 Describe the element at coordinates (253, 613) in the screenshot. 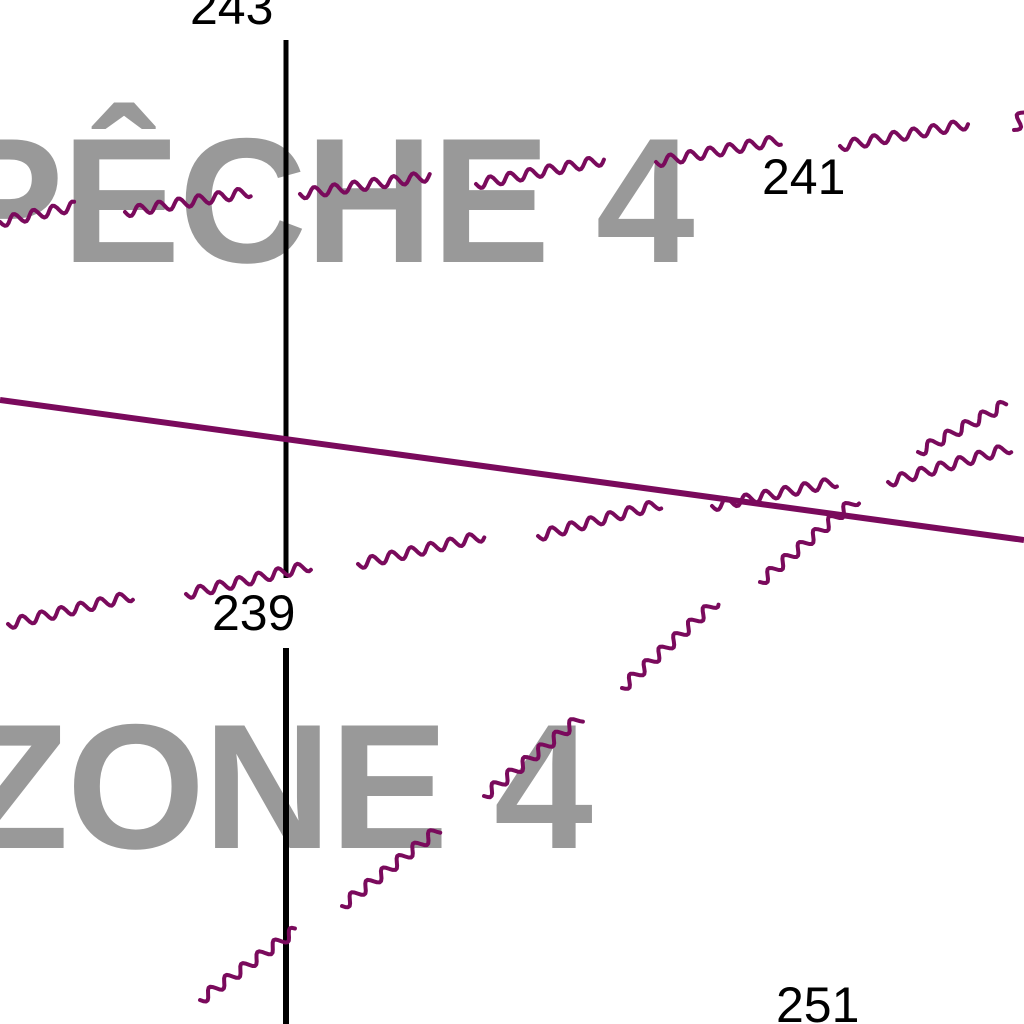

I see `depth-label-239: 239` at that location.